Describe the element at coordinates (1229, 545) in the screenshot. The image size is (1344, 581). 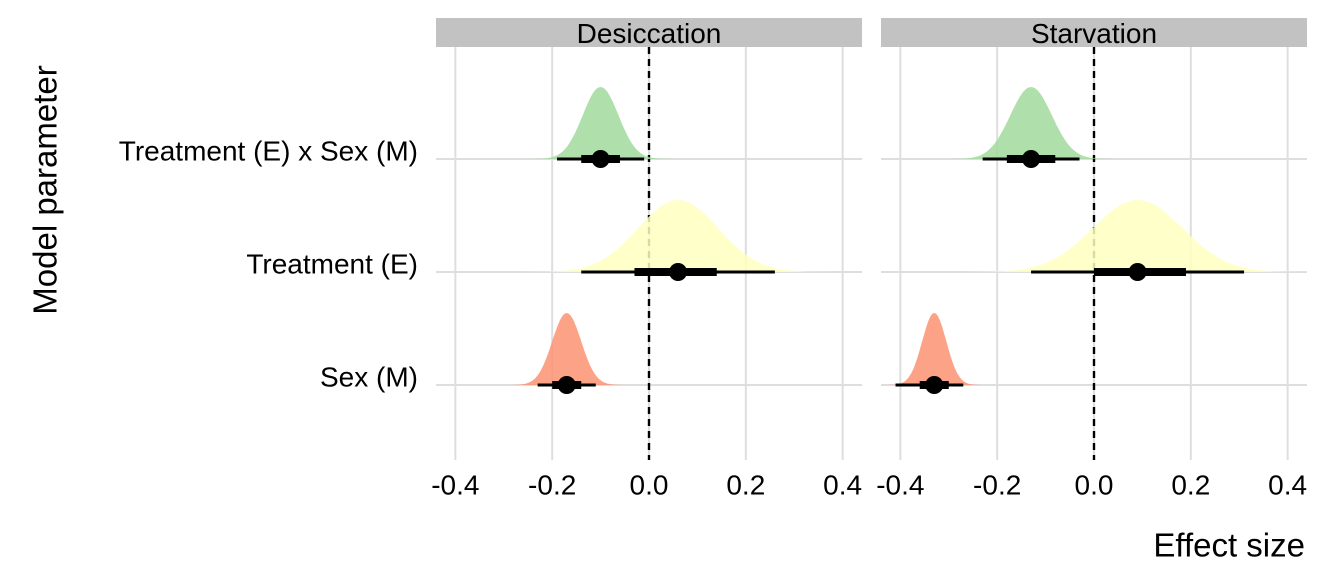
I see `x-axis-title: Effect size` at that location.